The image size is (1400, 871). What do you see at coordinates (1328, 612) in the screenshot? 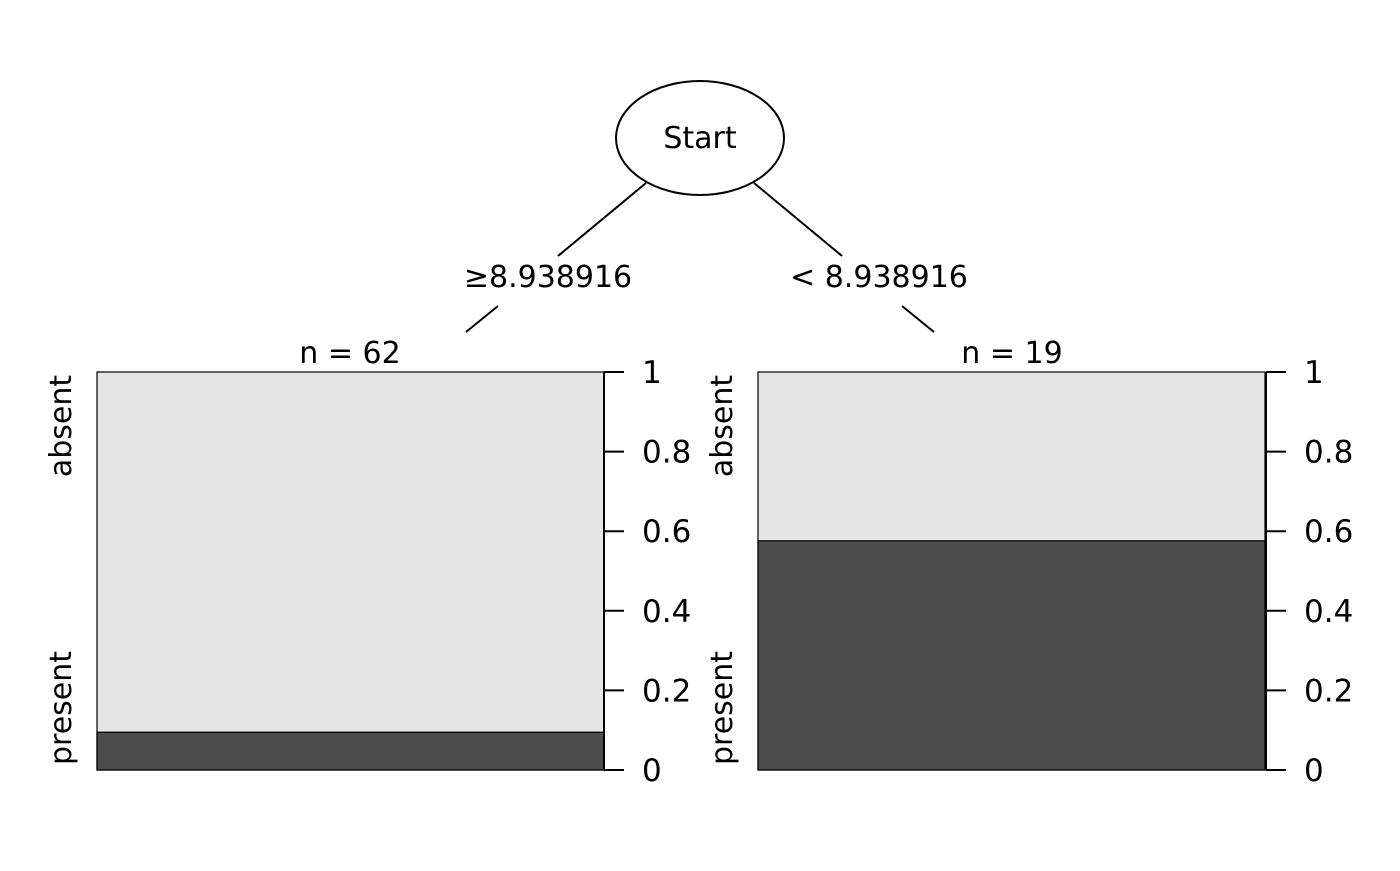
I see `right-leaf-tick-label: 0.4` at bounding box center [1328, 612].